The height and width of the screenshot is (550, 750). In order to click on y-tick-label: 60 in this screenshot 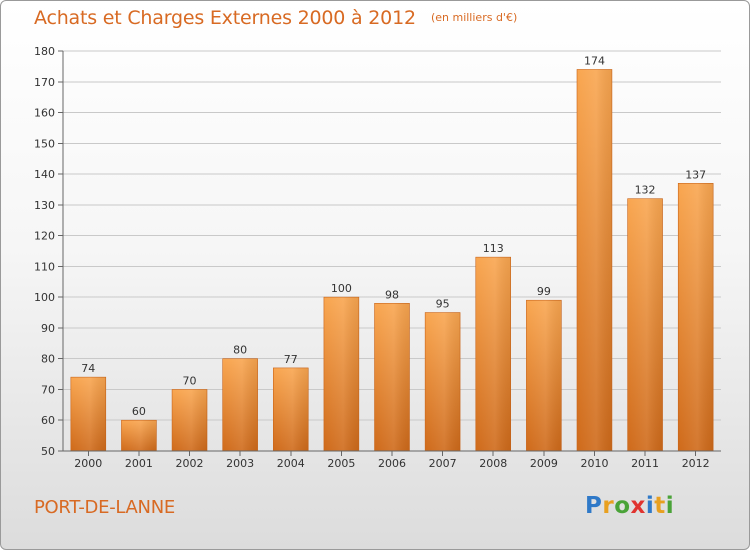, I will do `click(48, 420)`.